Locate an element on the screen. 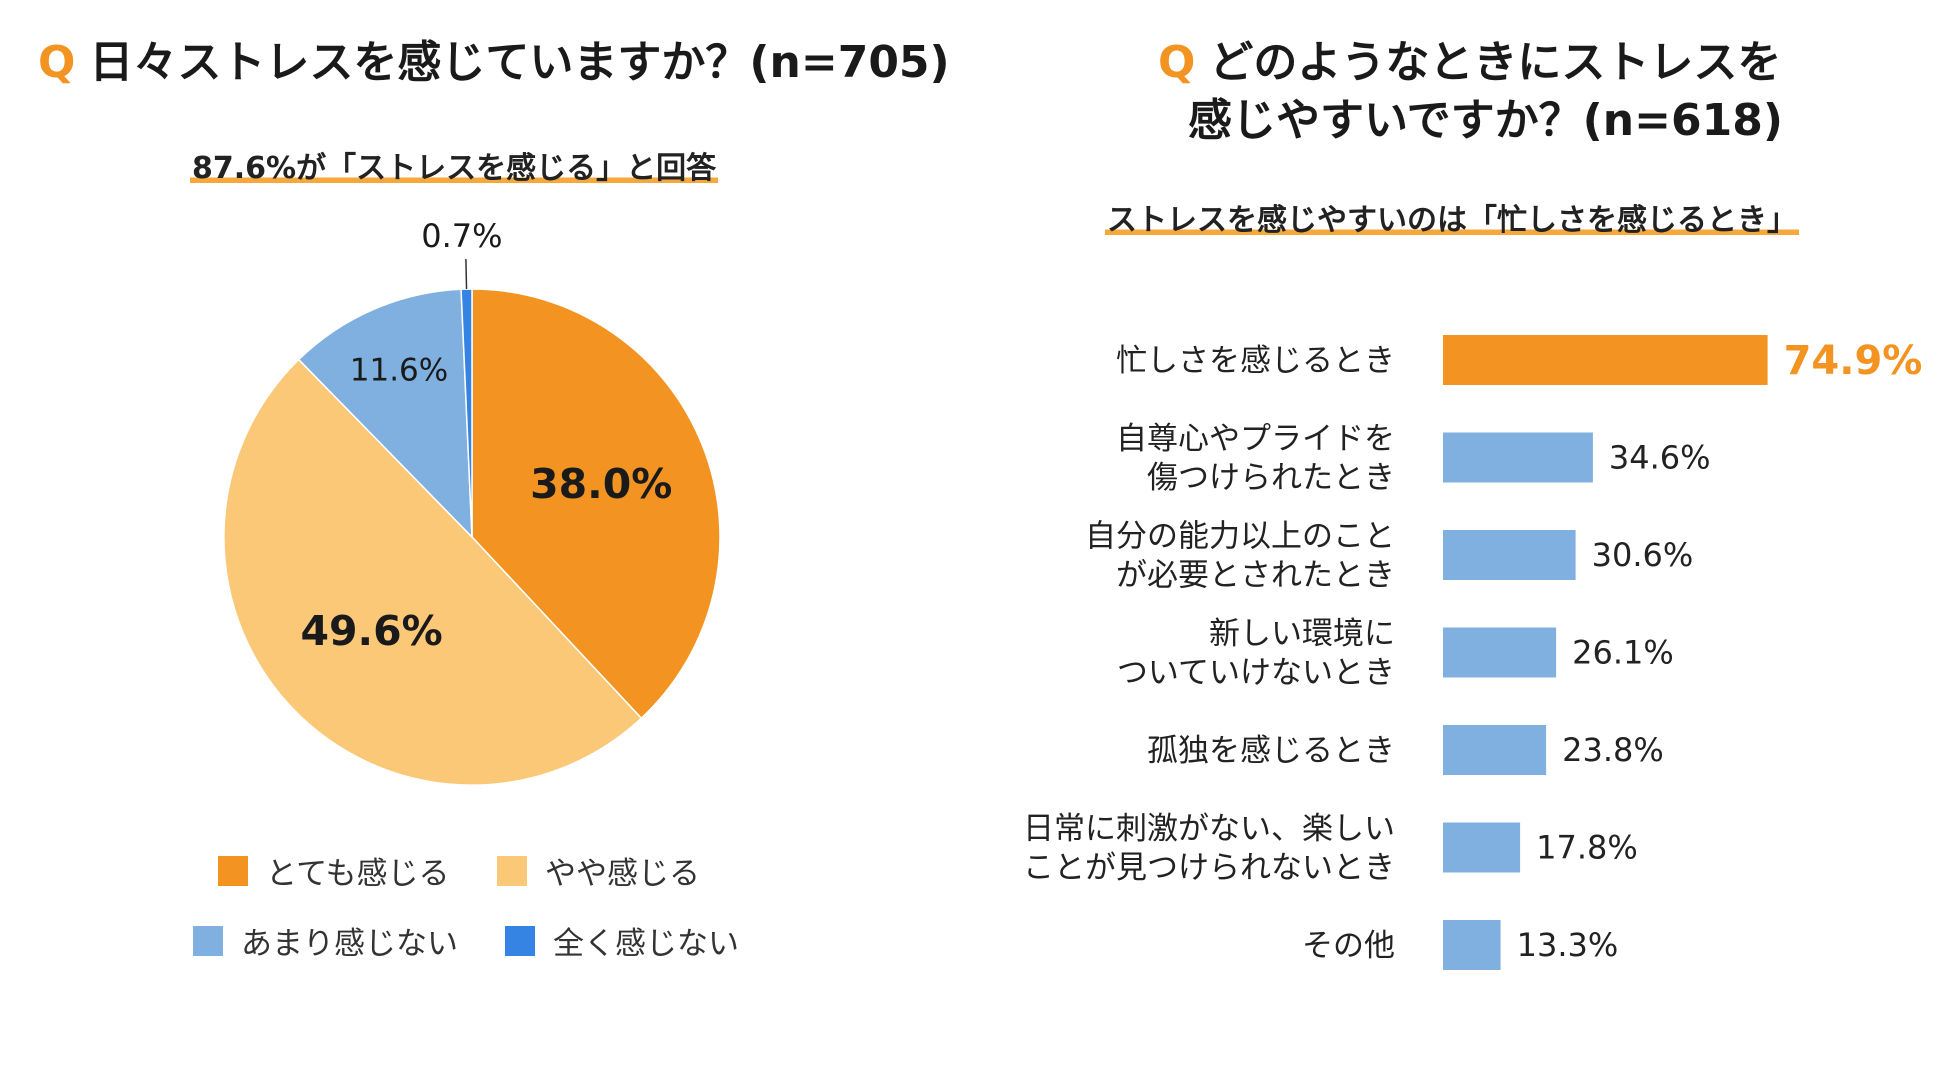 The width and height of the screenshot is (1950, 1081). right-q-mark: Q is located at coordinates (1177, 62).